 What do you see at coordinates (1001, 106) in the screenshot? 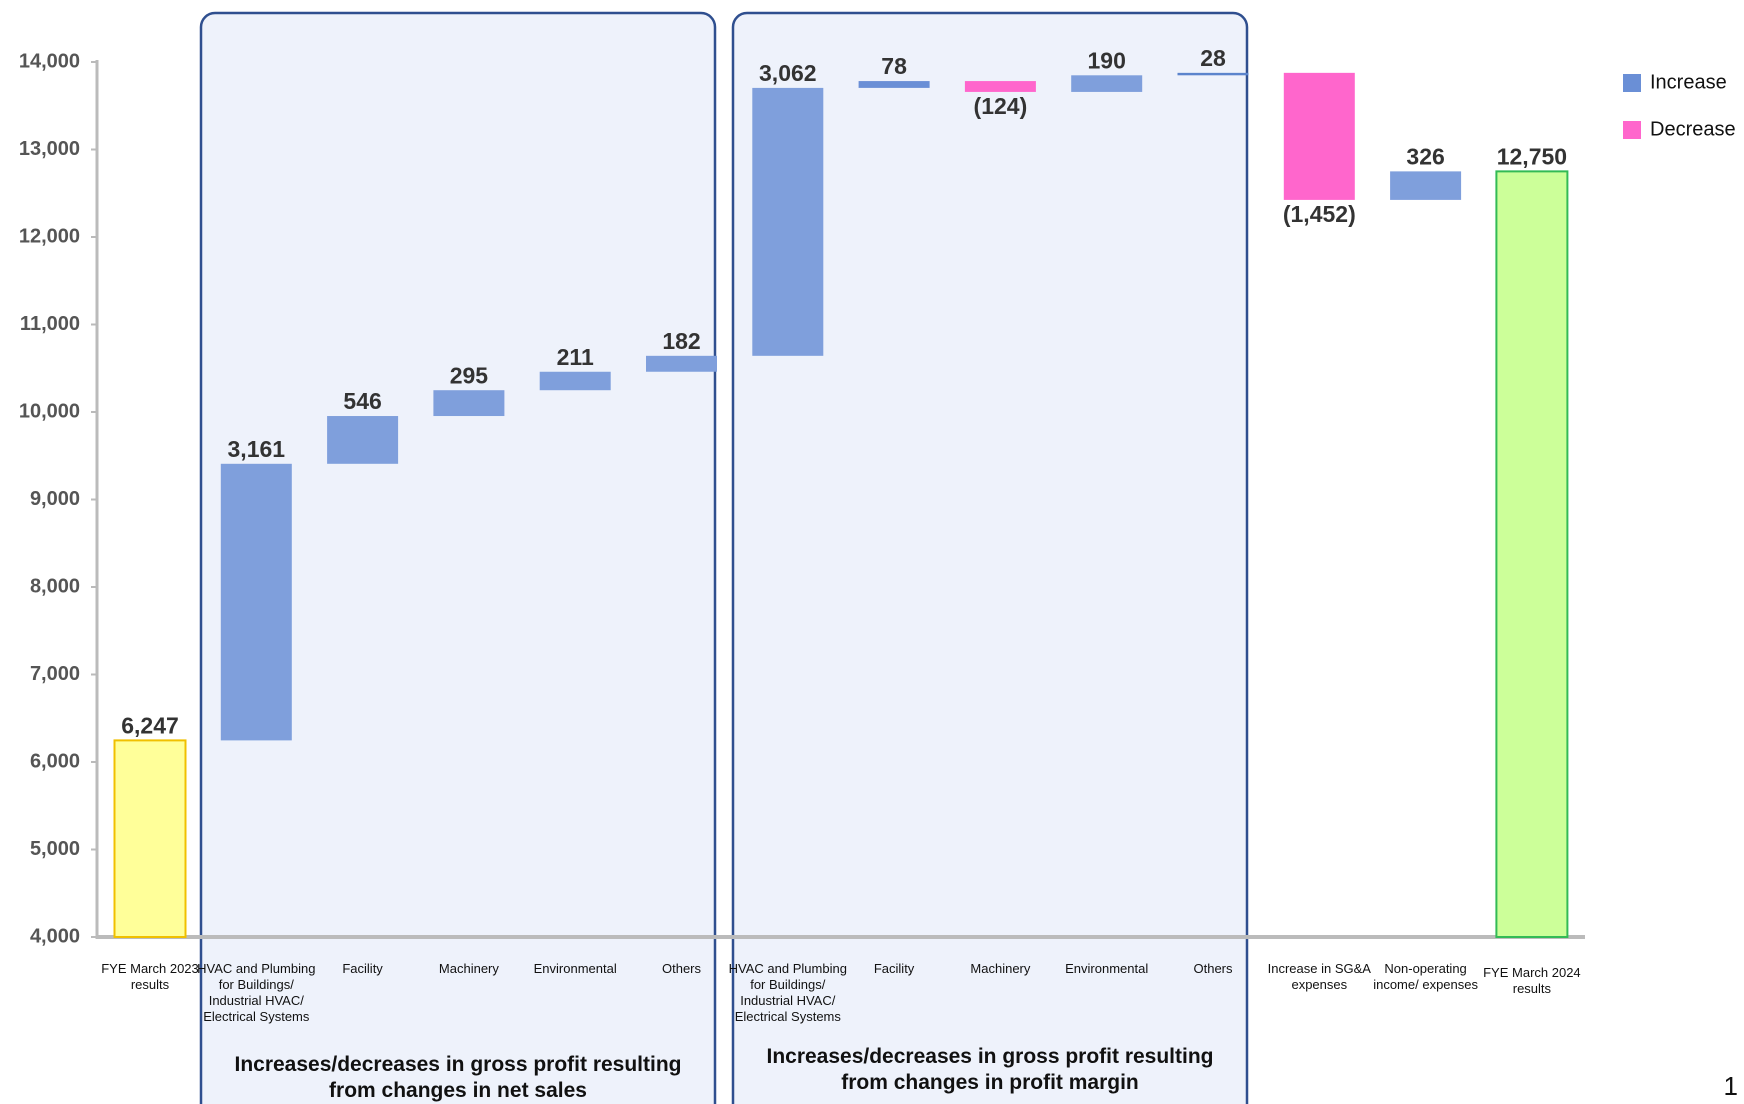
I see `data-label: (124)` at bounding box center [1001, 106].